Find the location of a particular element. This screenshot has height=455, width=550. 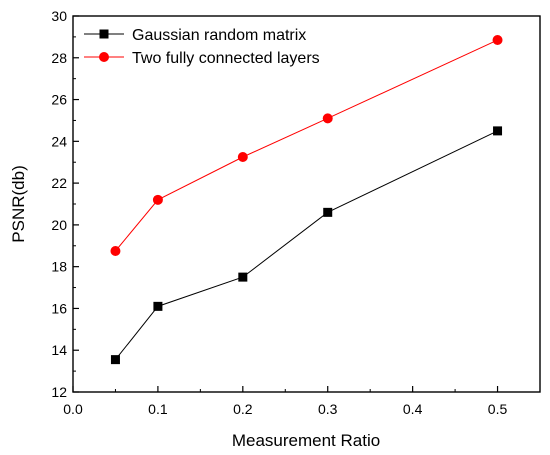

y-tick-label: 22 is located at coordinates (59, 183).